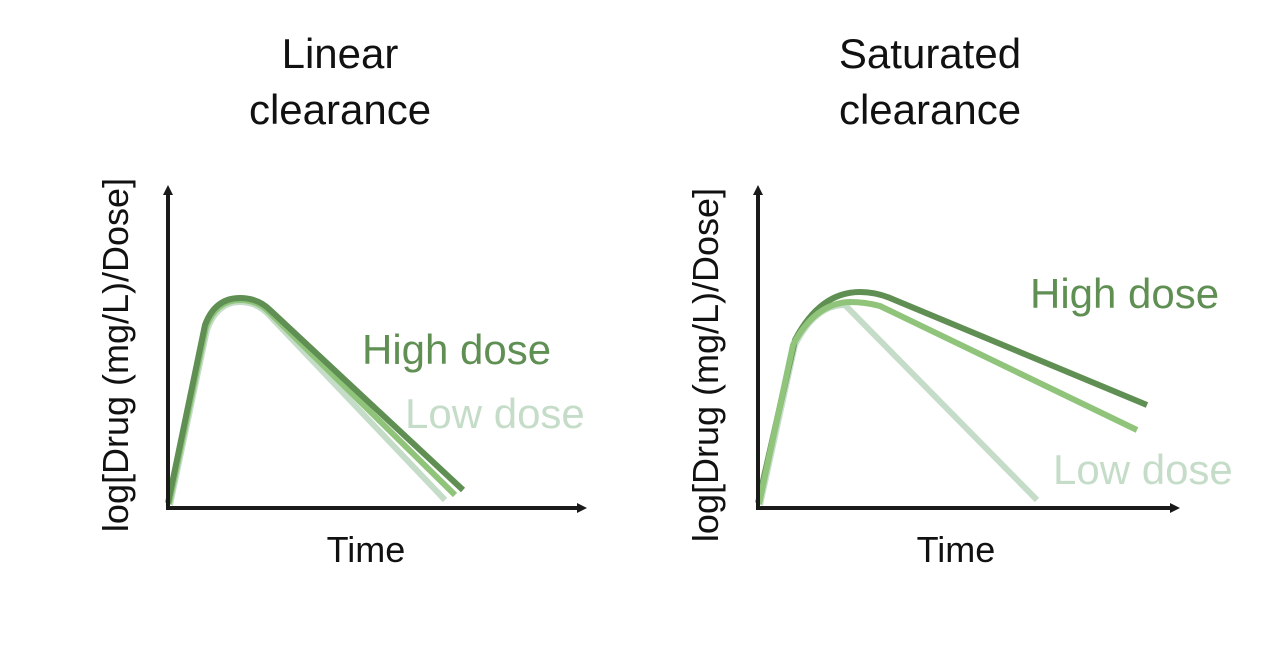  Describe the element at coordinates (340, 109) in the screenshot. I see `left-title-line2: clearance` at that location.